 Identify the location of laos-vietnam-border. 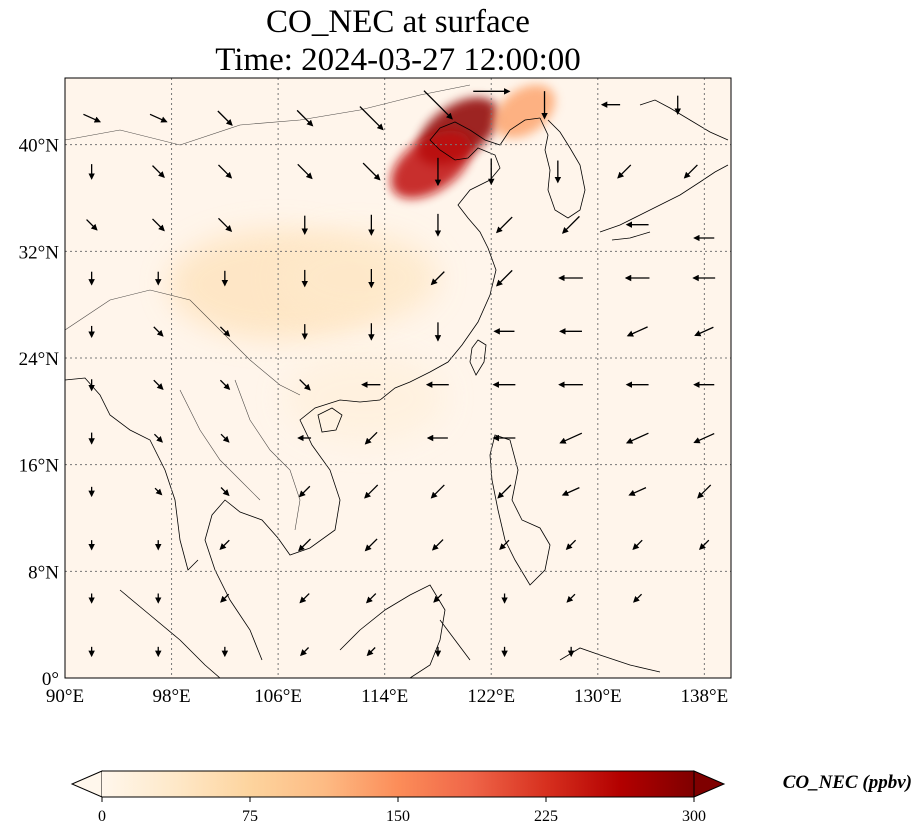
(267, 455).